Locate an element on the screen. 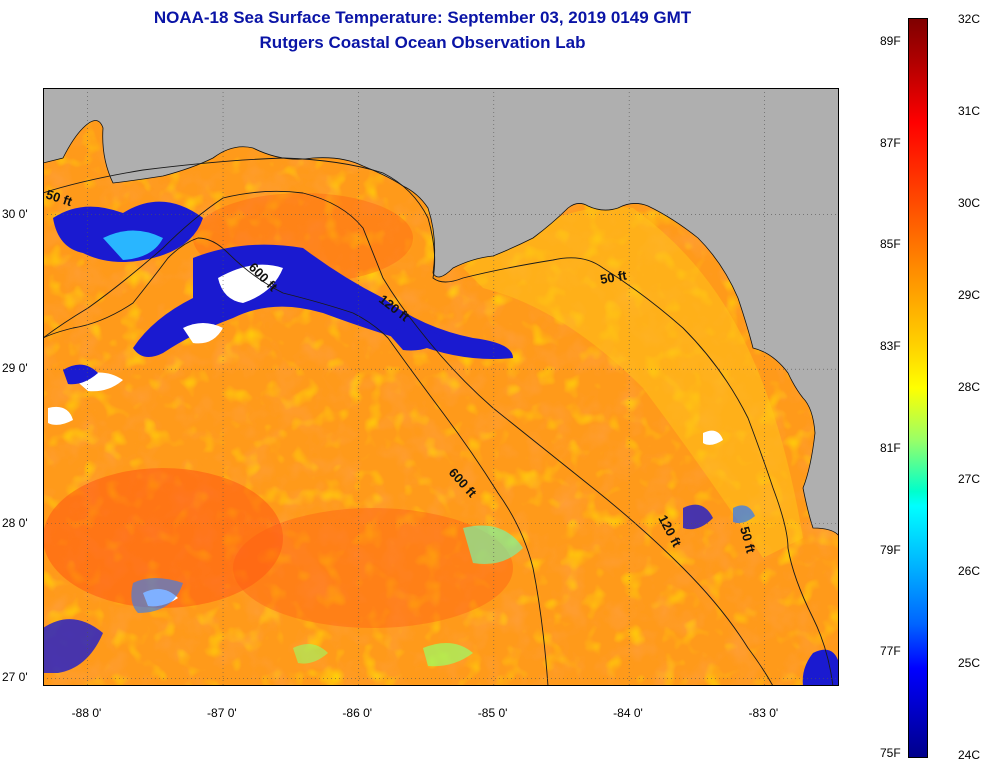 This screenshot has height=770, width=992. hot-zone-central is located at coordinates (373, 568).